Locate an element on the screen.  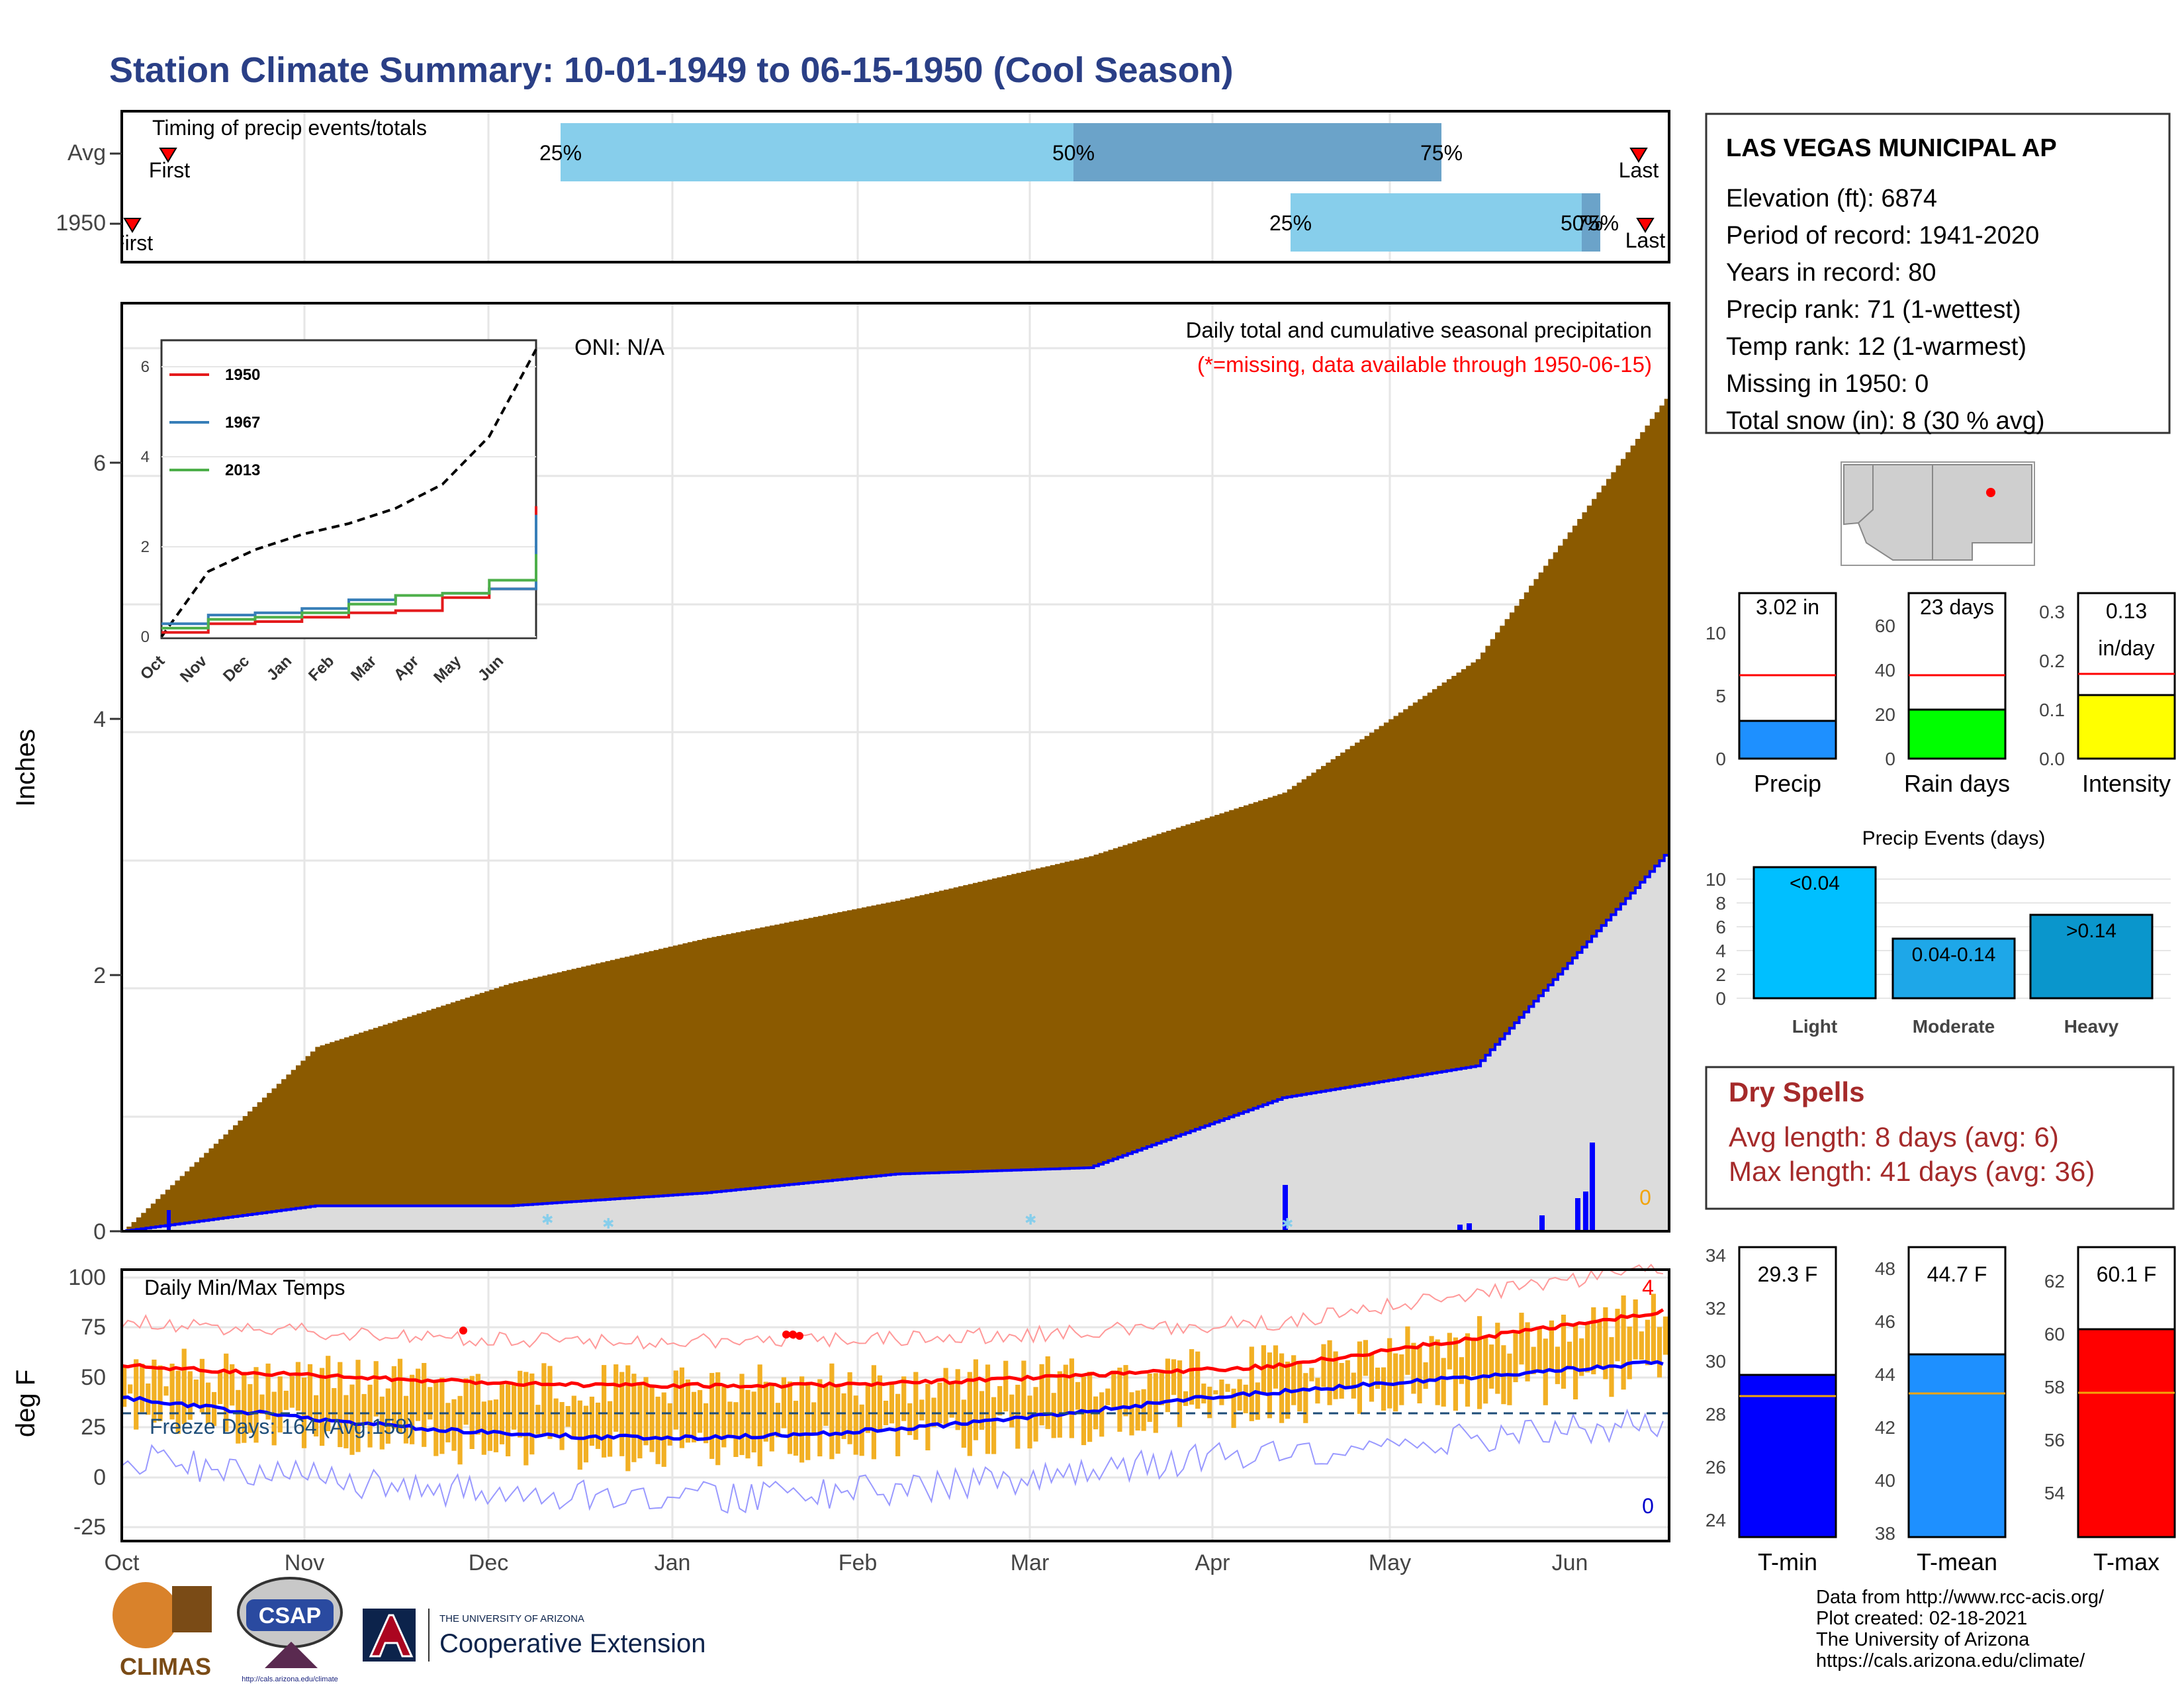
tmax-name: T-max is located at coordinates (2126, 1561).